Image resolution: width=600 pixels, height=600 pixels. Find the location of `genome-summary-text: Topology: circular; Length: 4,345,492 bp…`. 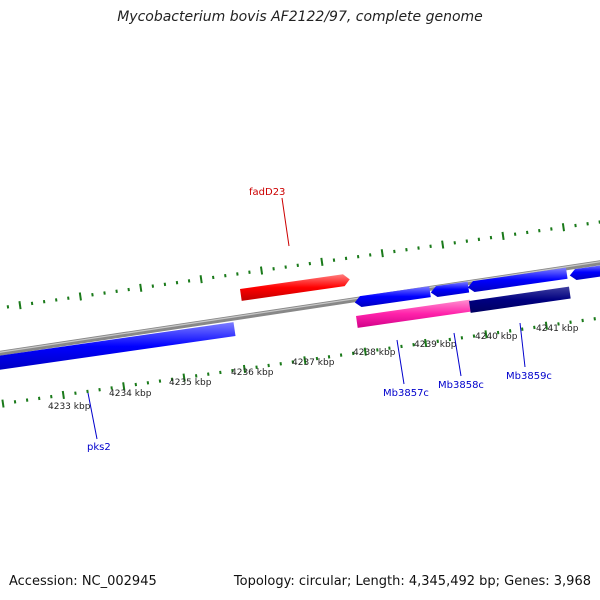

genome-summary-text: Topology: circular; Length: 4,345,492 bp… is located at coordinates (412, 581).